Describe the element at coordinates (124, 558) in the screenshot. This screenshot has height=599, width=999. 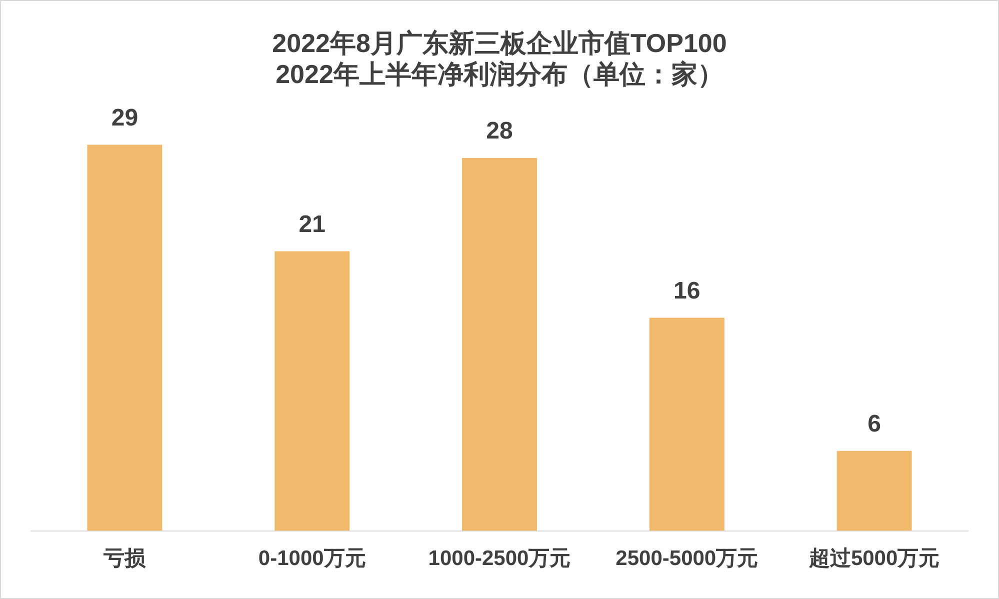
I see `x-tick-label: 亏损` at that location.